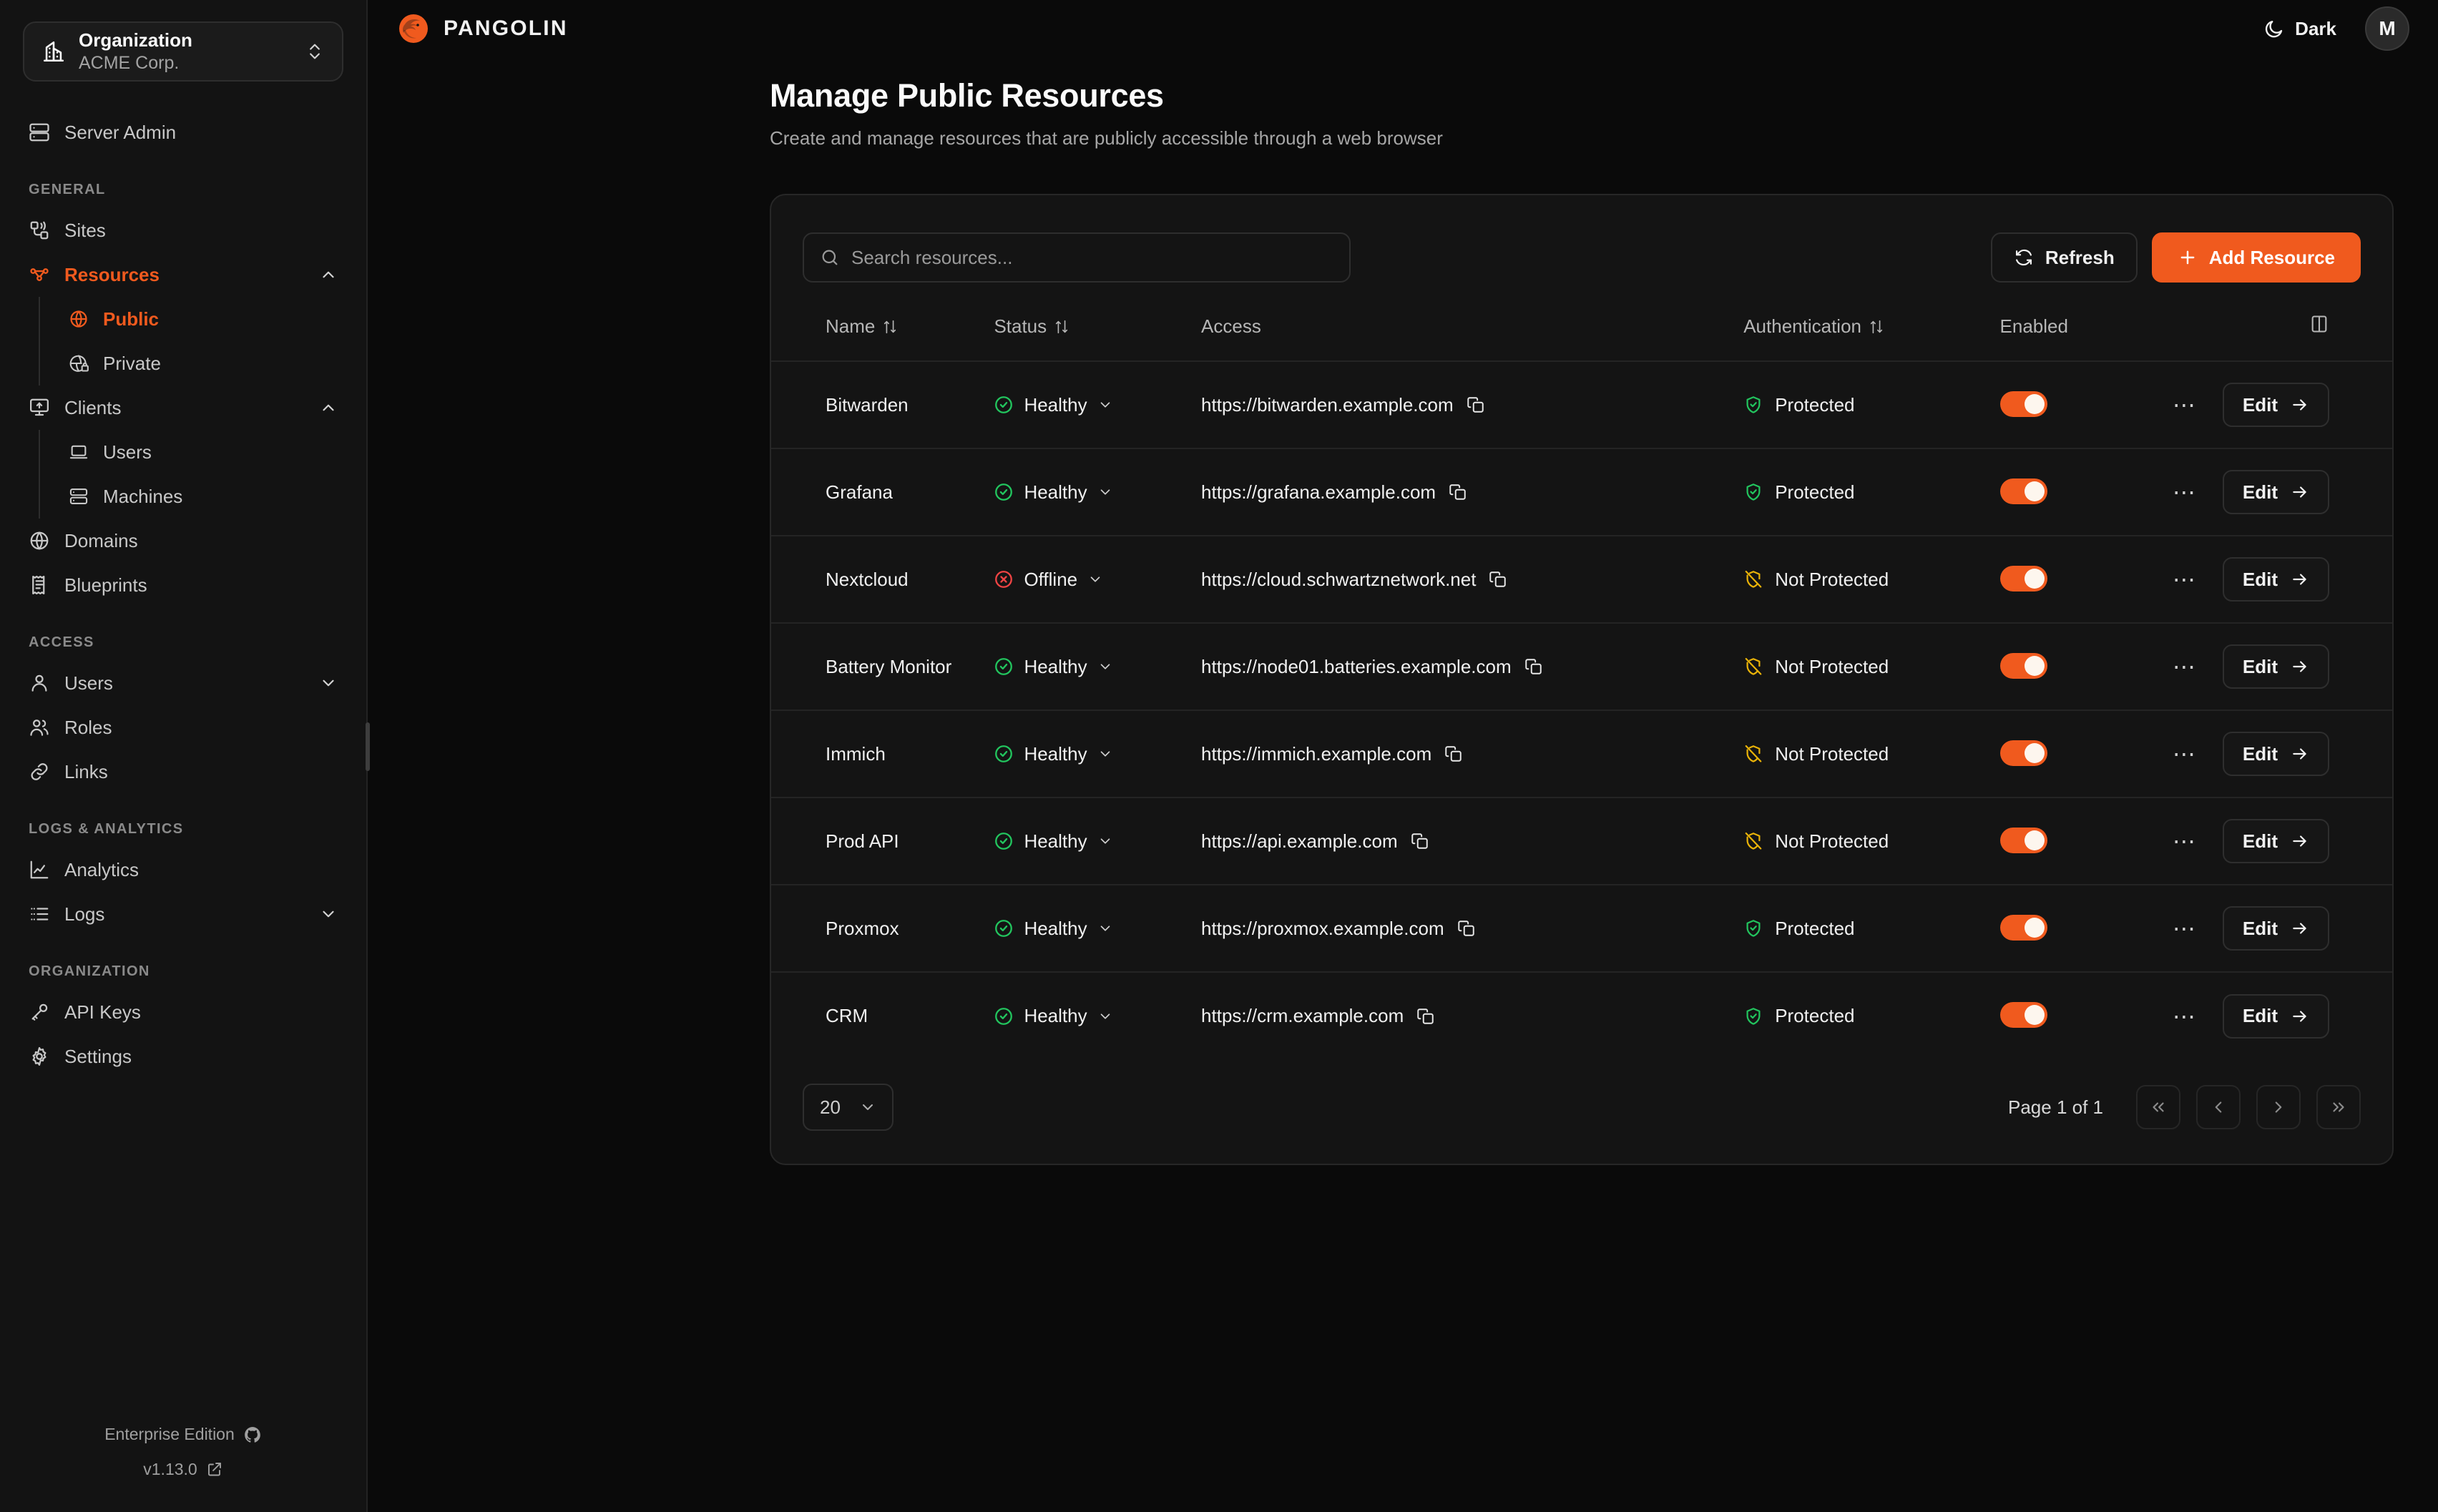 Image resolution: width=2438 pixels, height=1512 pixels. I want to click on sidebar-item-api-keys: API Keys, so click(183, 1012).